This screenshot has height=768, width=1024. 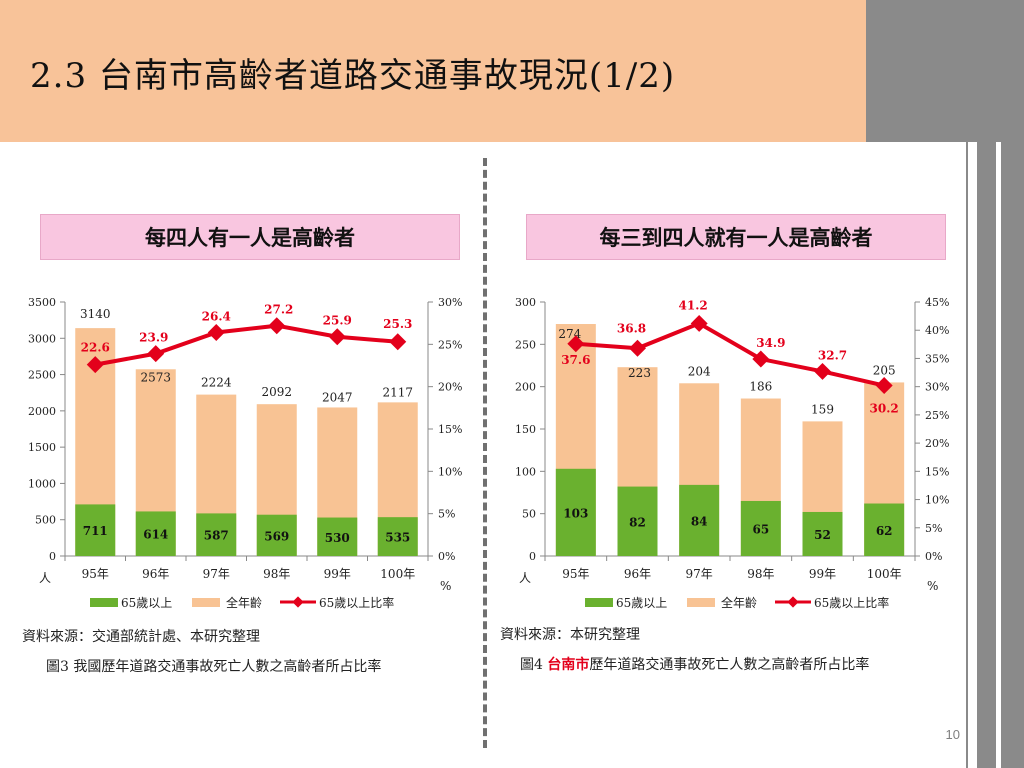 I want to click on x-tick-label: 97年, so click(x=699, y=574).